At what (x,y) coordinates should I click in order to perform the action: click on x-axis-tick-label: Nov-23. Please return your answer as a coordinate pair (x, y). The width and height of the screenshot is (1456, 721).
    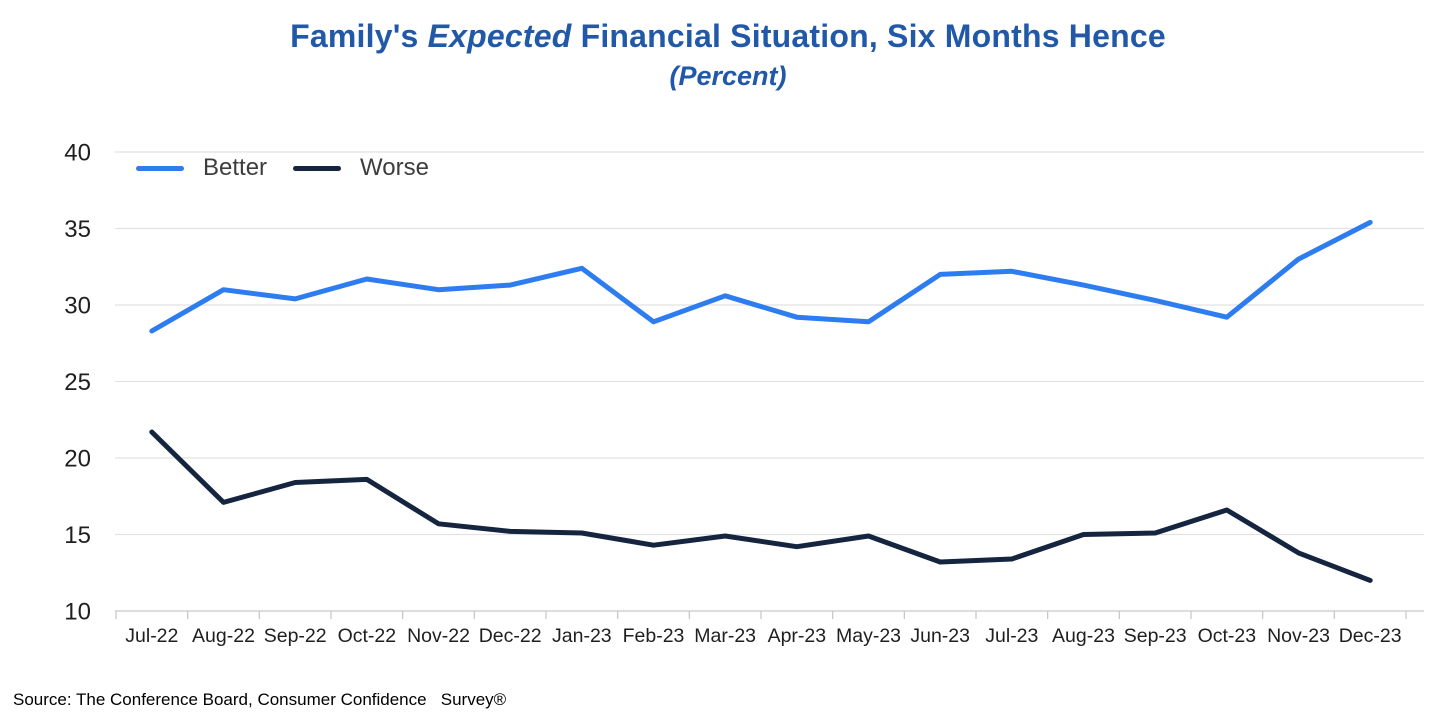
    Looking at the image, I should click on (1298, 636).